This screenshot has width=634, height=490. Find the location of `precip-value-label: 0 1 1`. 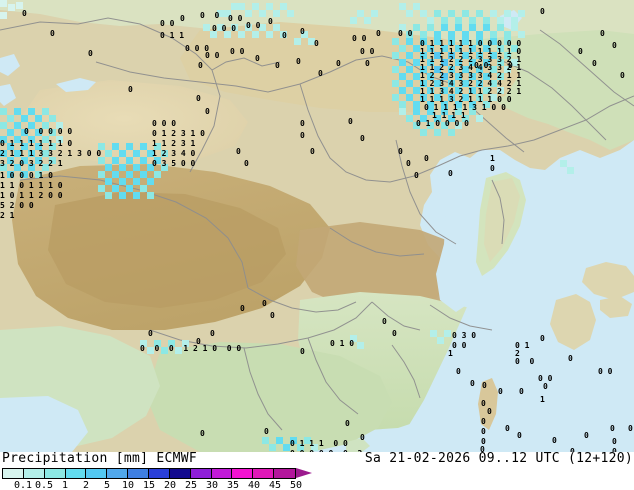

precip-value-label: 0 1 1 is located at coordinates (172, 35).